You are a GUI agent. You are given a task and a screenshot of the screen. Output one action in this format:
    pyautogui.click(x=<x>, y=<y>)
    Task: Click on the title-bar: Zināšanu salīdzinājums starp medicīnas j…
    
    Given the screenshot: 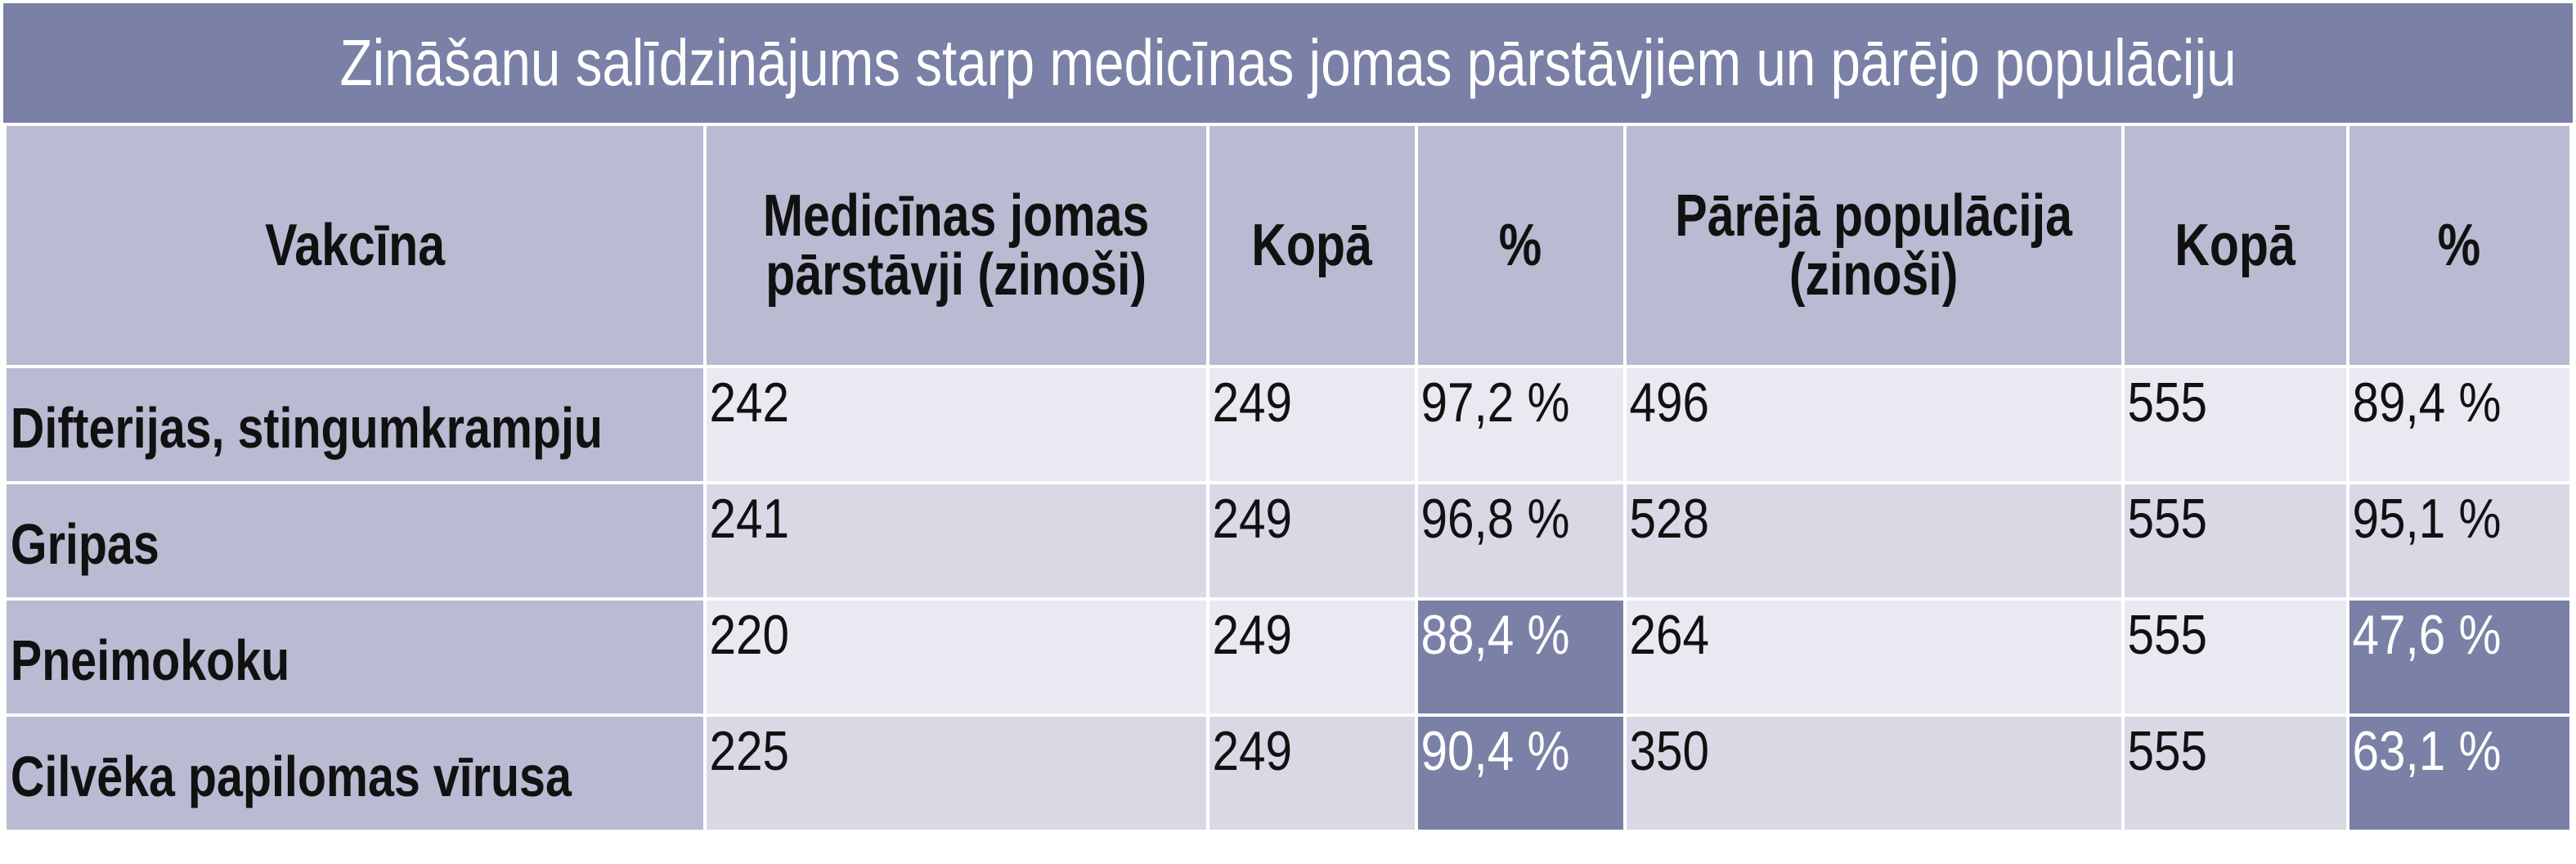 What is the action you would take?
    pyautogui.click(x=1288, y=63)
    